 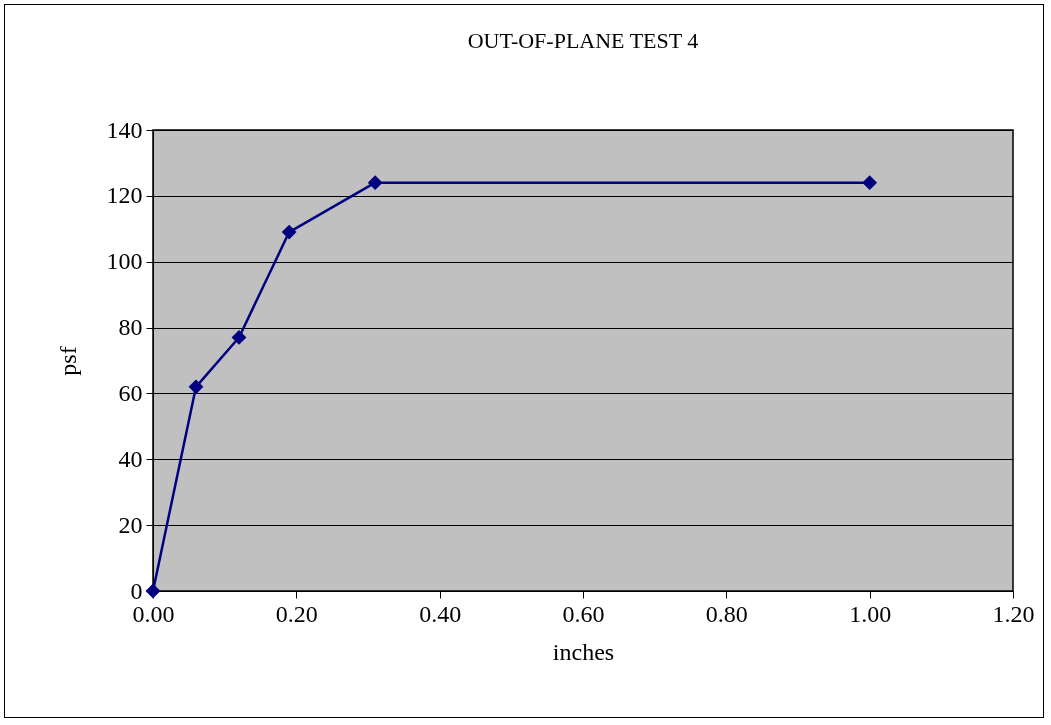 What do you see at coordinates (583, 613) in the screenshot?
I see `x-tick-label: 0.60` at bounding box center [583, 613].